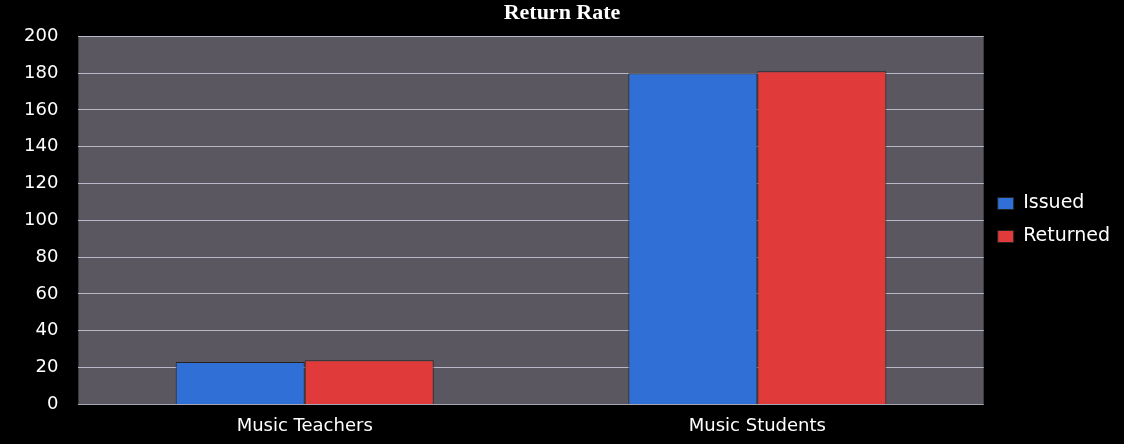  What do you see at coordinates (41, 182) in the screenshot?
I see `y-tick-label: 120` at bounding box center [41, 182].